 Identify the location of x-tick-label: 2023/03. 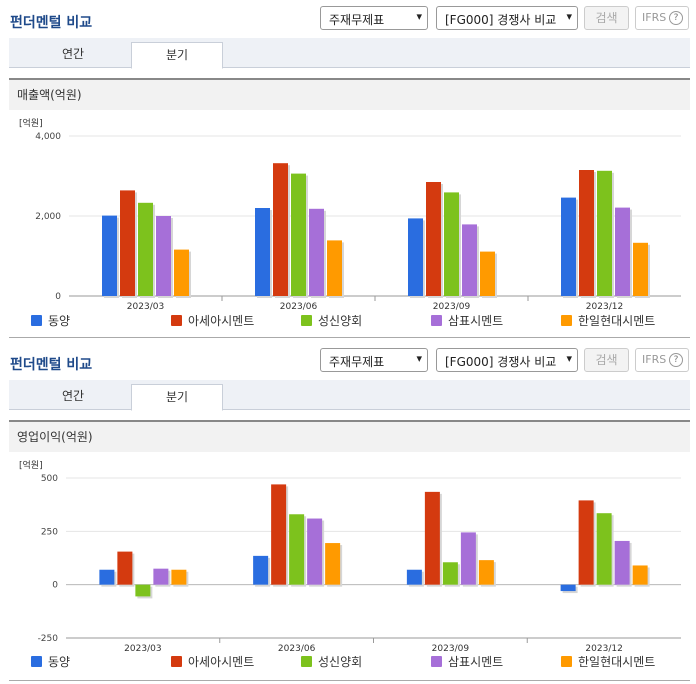
(145, 306).